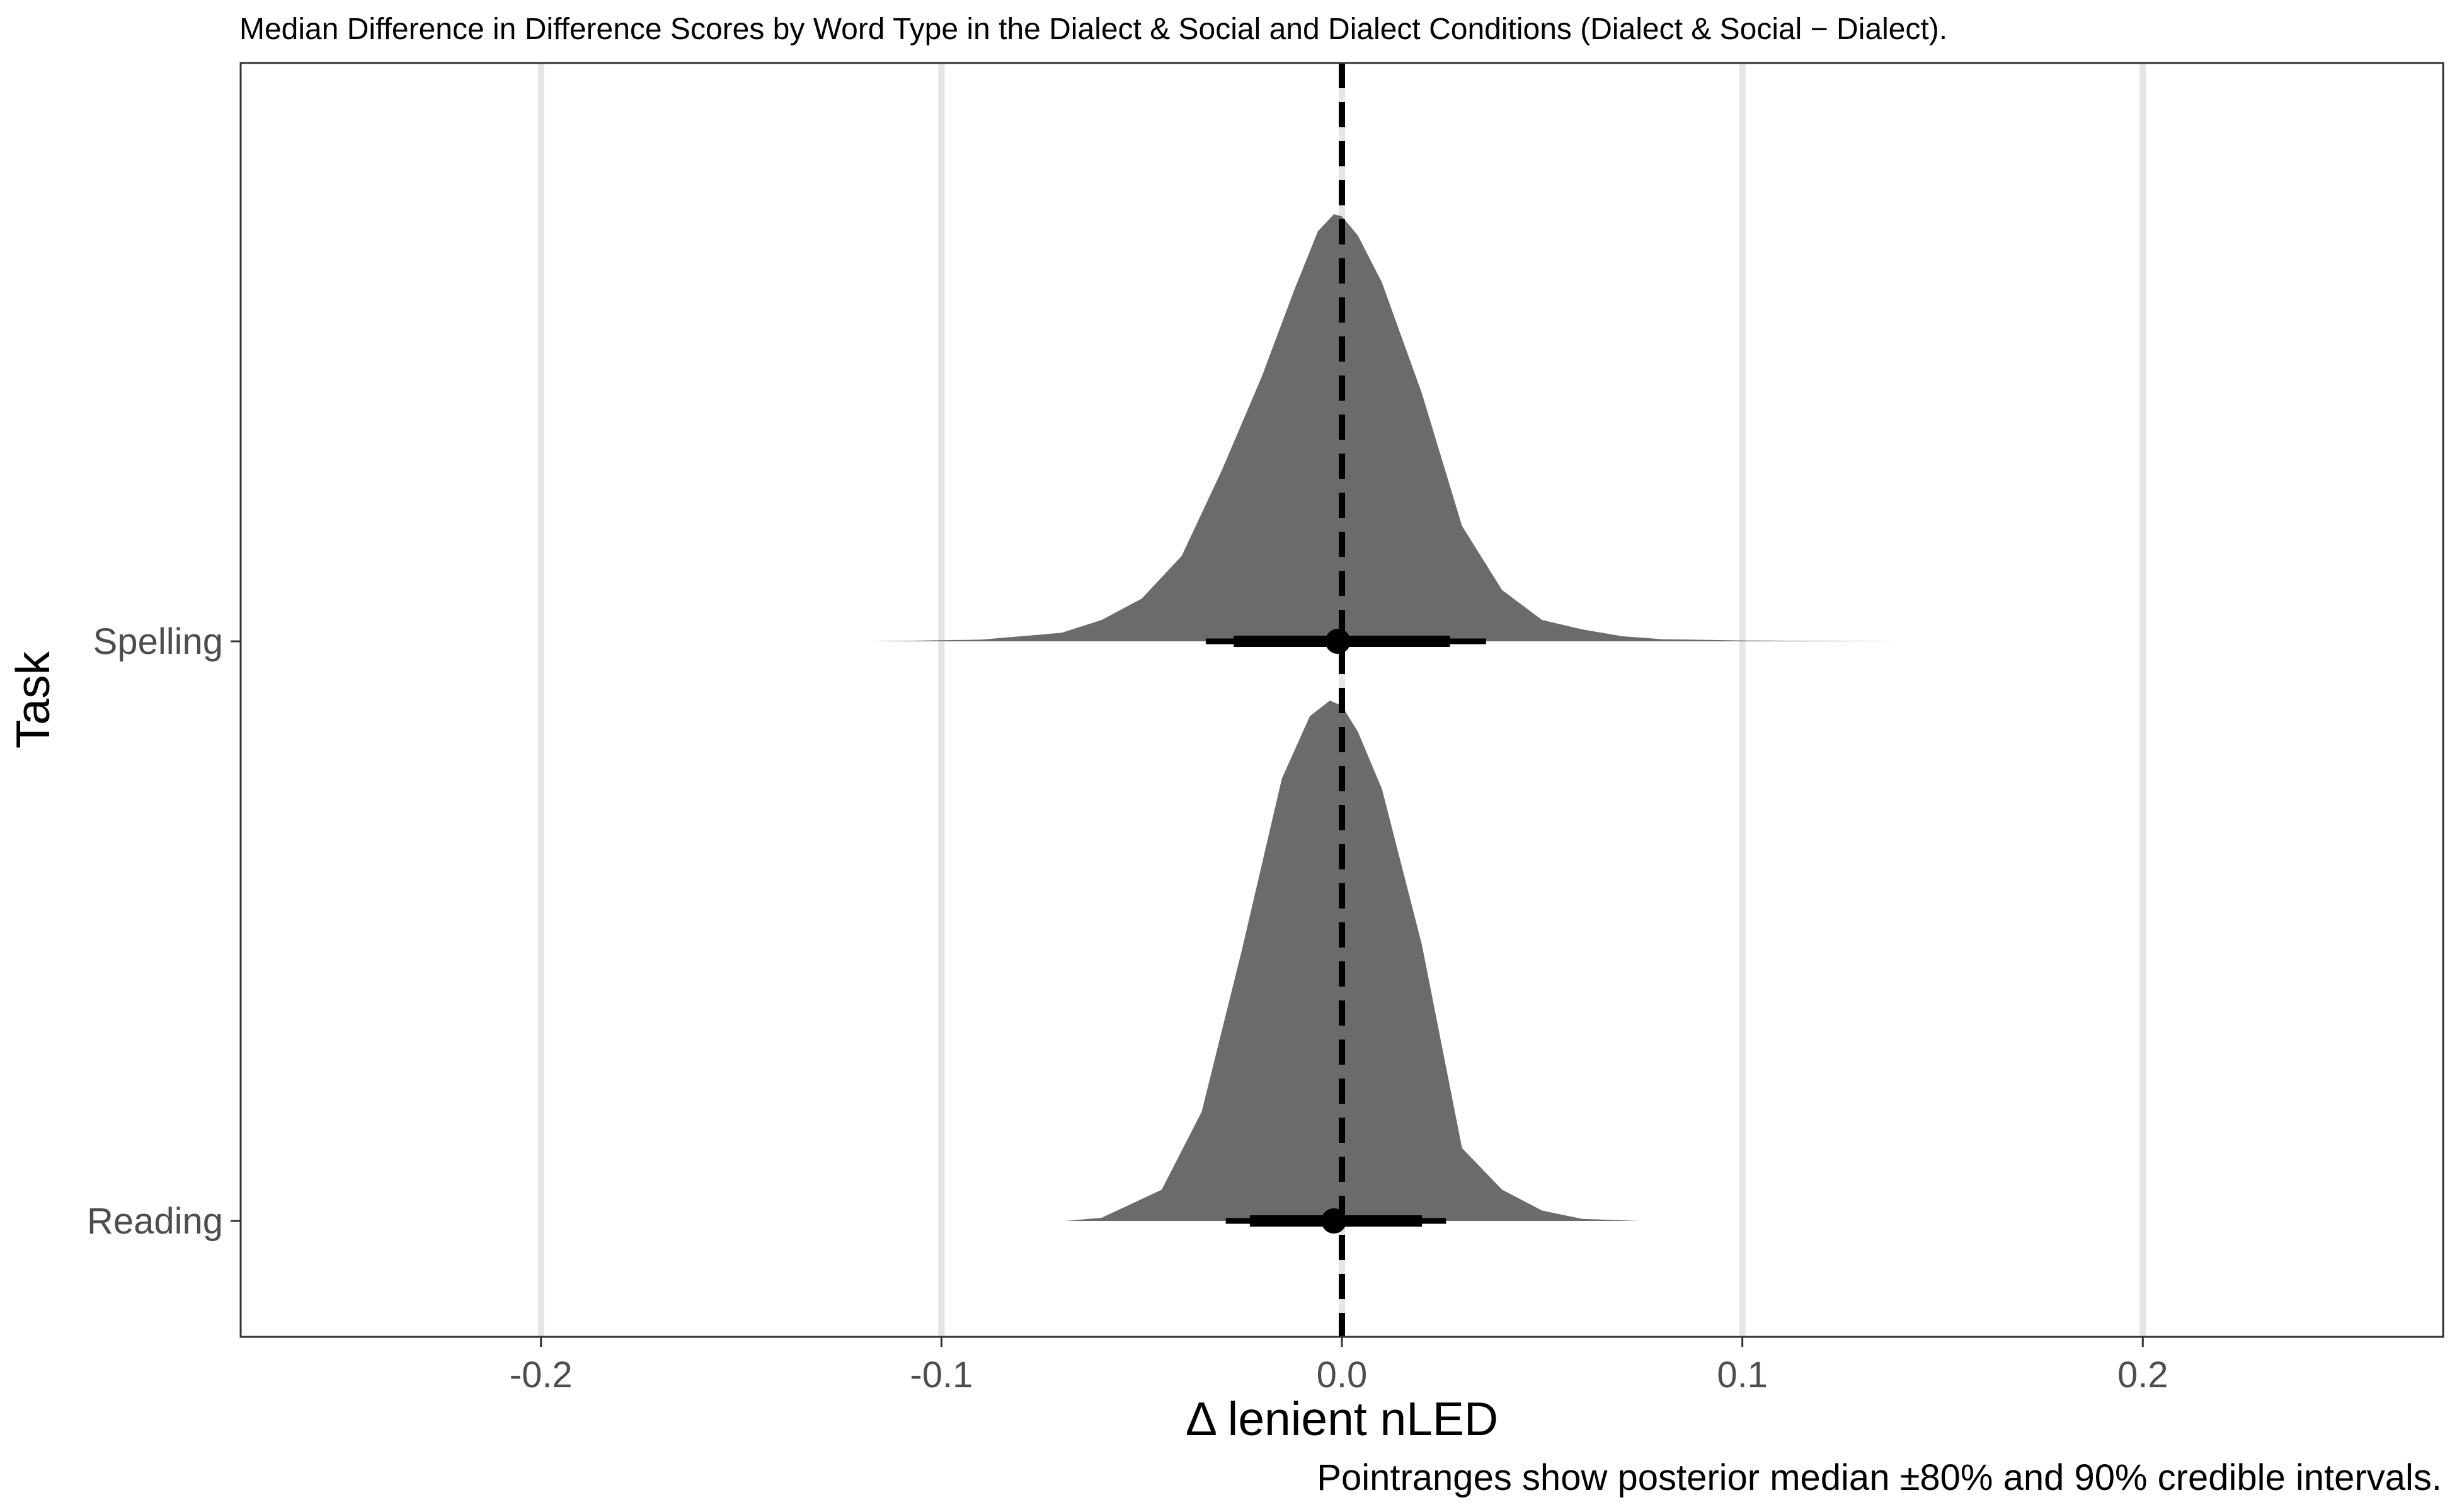 The width and height of the screenshot is (2457, 1512). Describe the element at coordinates (32, 699) in the screenshot. I see `y-axis-title: Task` at that location.